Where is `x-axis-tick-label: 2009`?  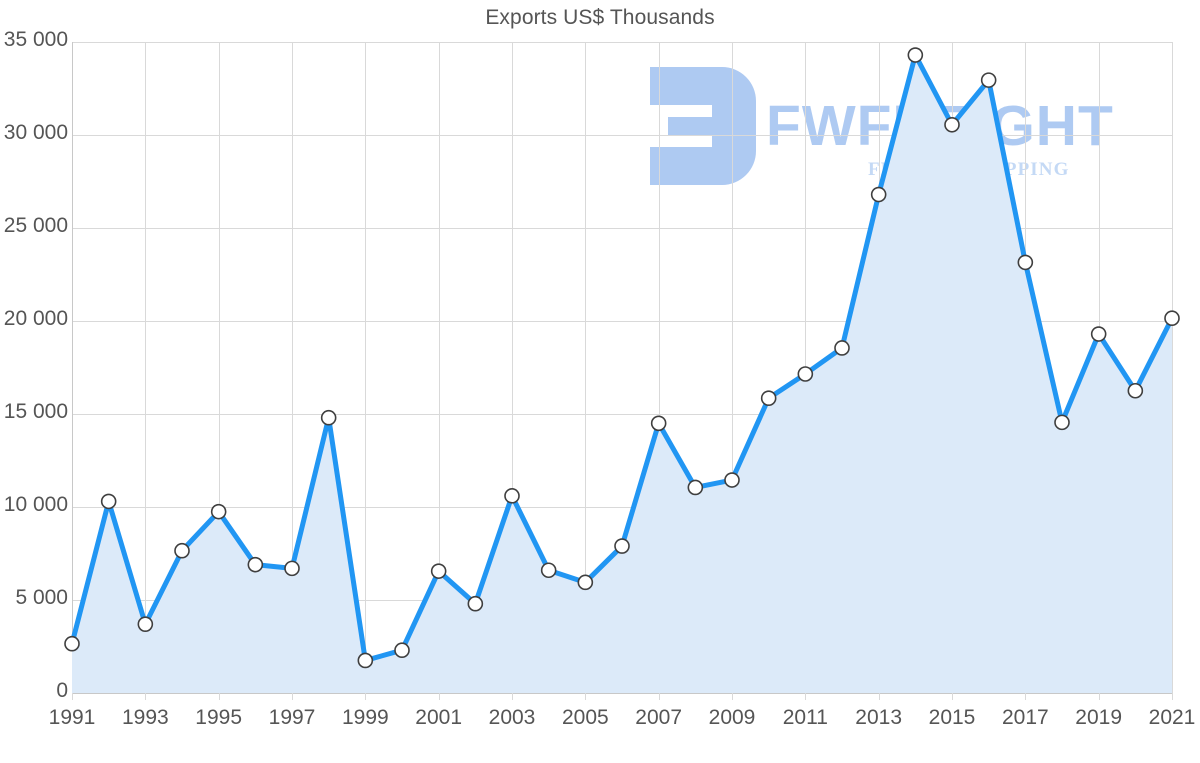
x-axis-tick-label: 2009 is located at coordinates (732, 717).